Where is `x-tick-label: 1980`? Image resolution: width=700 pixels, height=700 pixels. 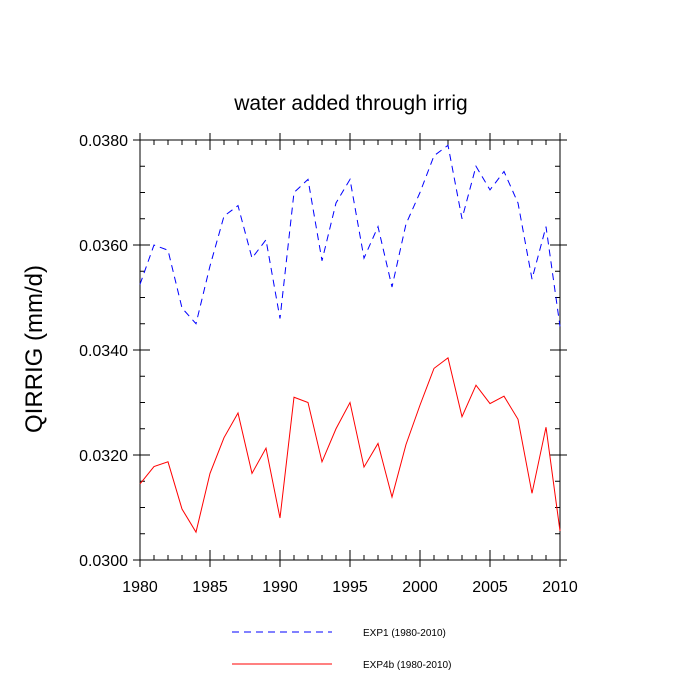
x-tick-label: 1980 is located at coordinates (140, 587).